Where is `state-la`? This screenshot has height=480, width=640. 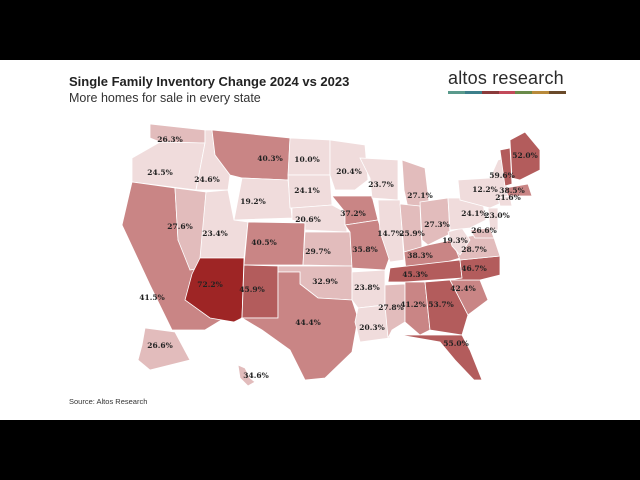 state-la is located at coordinates (372, 323).